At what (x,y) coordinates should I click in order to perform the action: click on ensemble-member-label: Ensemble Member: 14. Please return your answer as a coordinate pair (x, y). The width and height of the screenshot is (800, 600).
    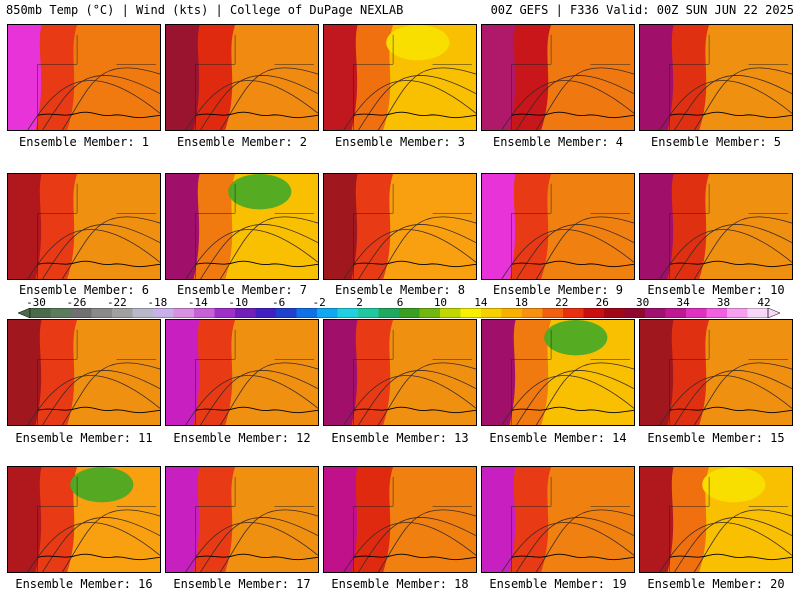
    Looking at the image, I should click on (558, 438).